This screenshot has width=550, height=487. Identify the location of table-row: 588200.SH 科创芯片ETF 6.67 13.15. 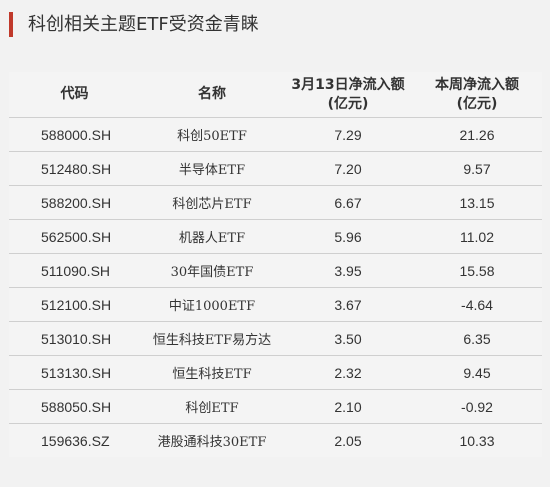
(275, 202).